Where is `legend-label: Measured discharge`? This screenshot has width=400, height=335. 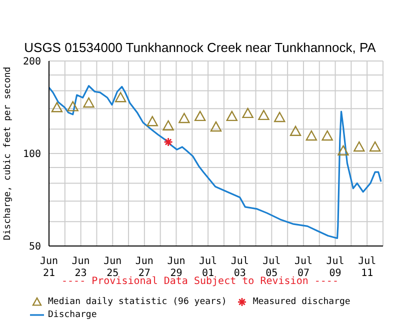
legend-label: Measured discharge is located at coordinates (301, 302).